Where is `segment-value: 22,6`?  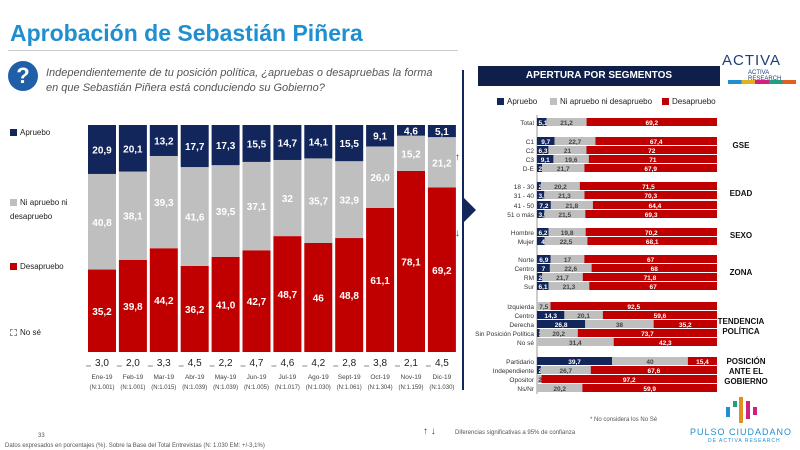
segment-value: 22,6 is located at coordinates (570, 269).